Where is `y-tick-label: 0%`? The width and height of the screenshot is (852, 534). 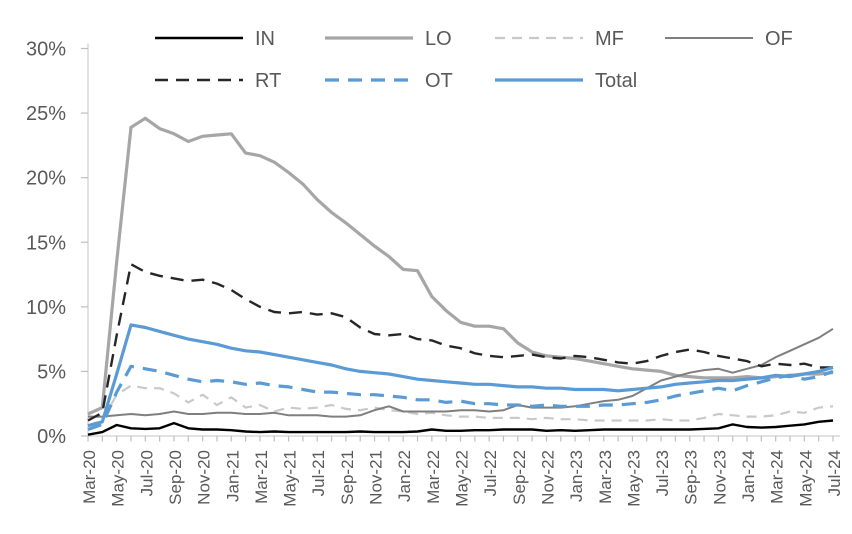 y-tick-label: 0% is located at coordinates (51, 437).